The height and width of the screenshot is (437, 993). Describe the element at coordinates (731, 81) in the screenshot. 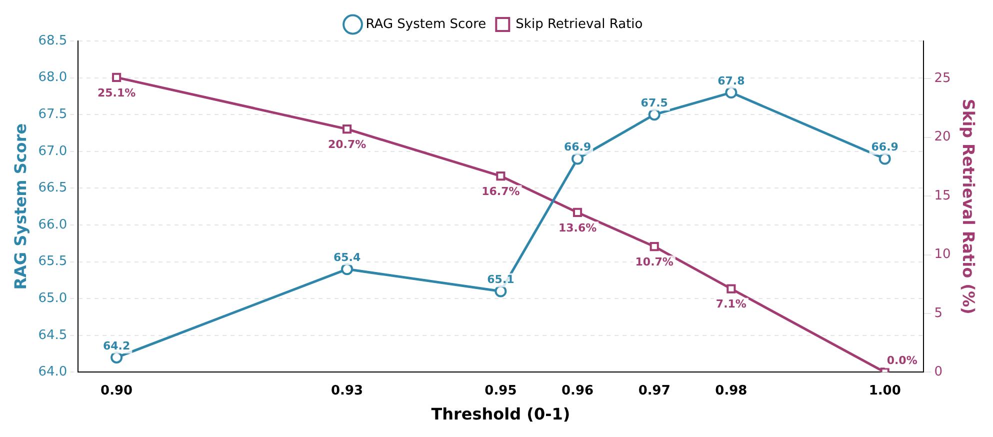

I see `data-label: 67.8` at that location.